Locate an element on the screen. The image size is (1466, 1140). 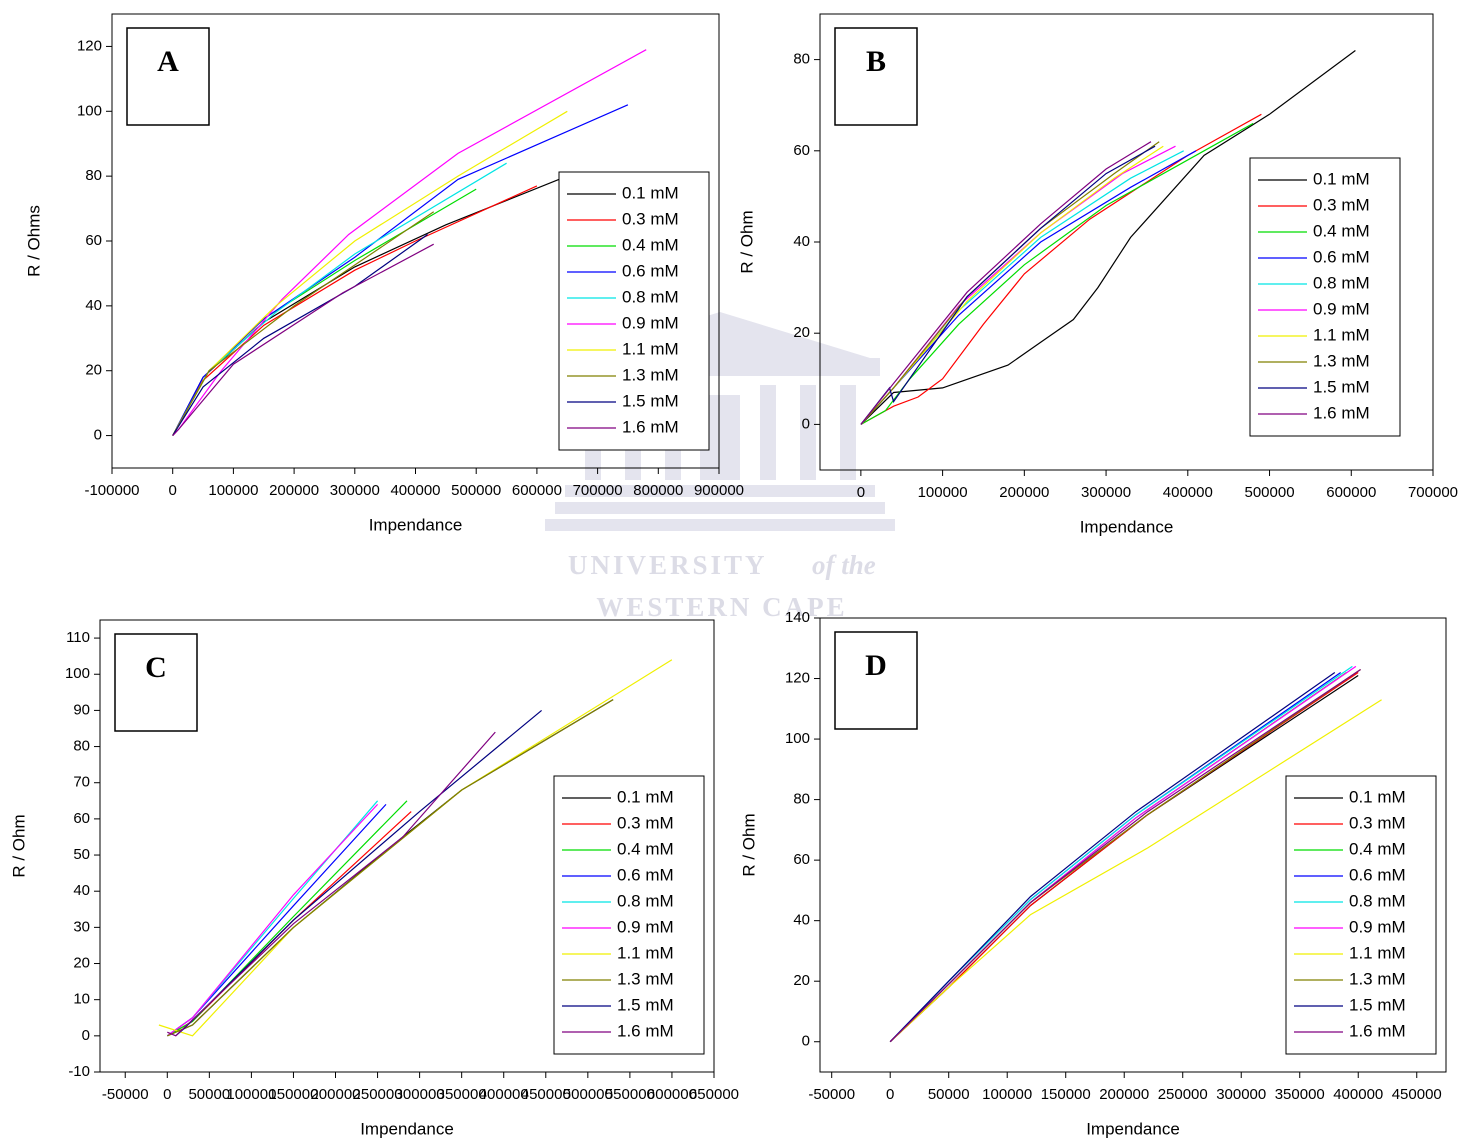
legend-label: 0.9 mM is located at coordinates (1341, 308).